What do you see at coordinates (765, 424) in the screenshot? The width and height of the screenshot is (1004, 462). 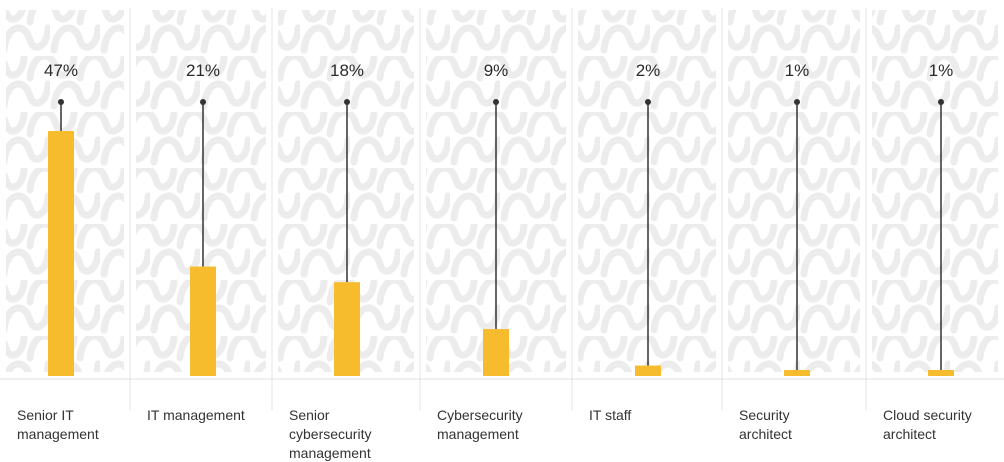 I see `category-label: Security architect` at bounding box center [765, 424].